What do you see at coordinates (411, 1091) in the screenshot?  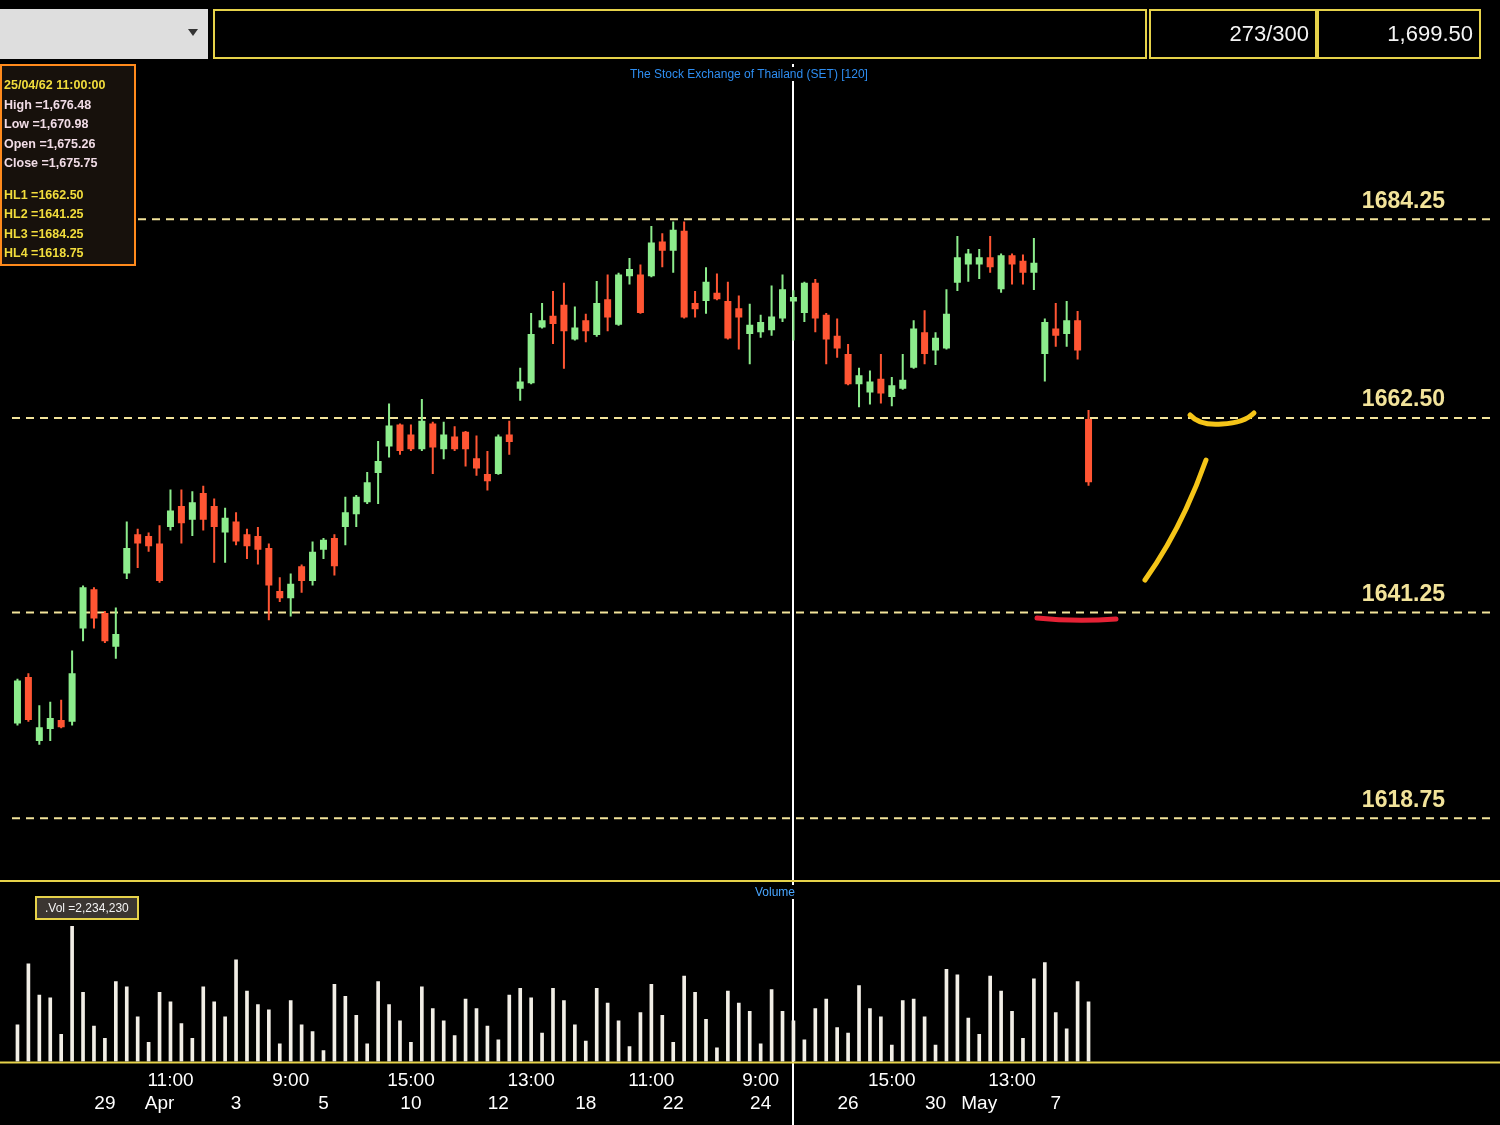 I see `x-tick-label: 15:00 10` at bounding box center [411, 1091].